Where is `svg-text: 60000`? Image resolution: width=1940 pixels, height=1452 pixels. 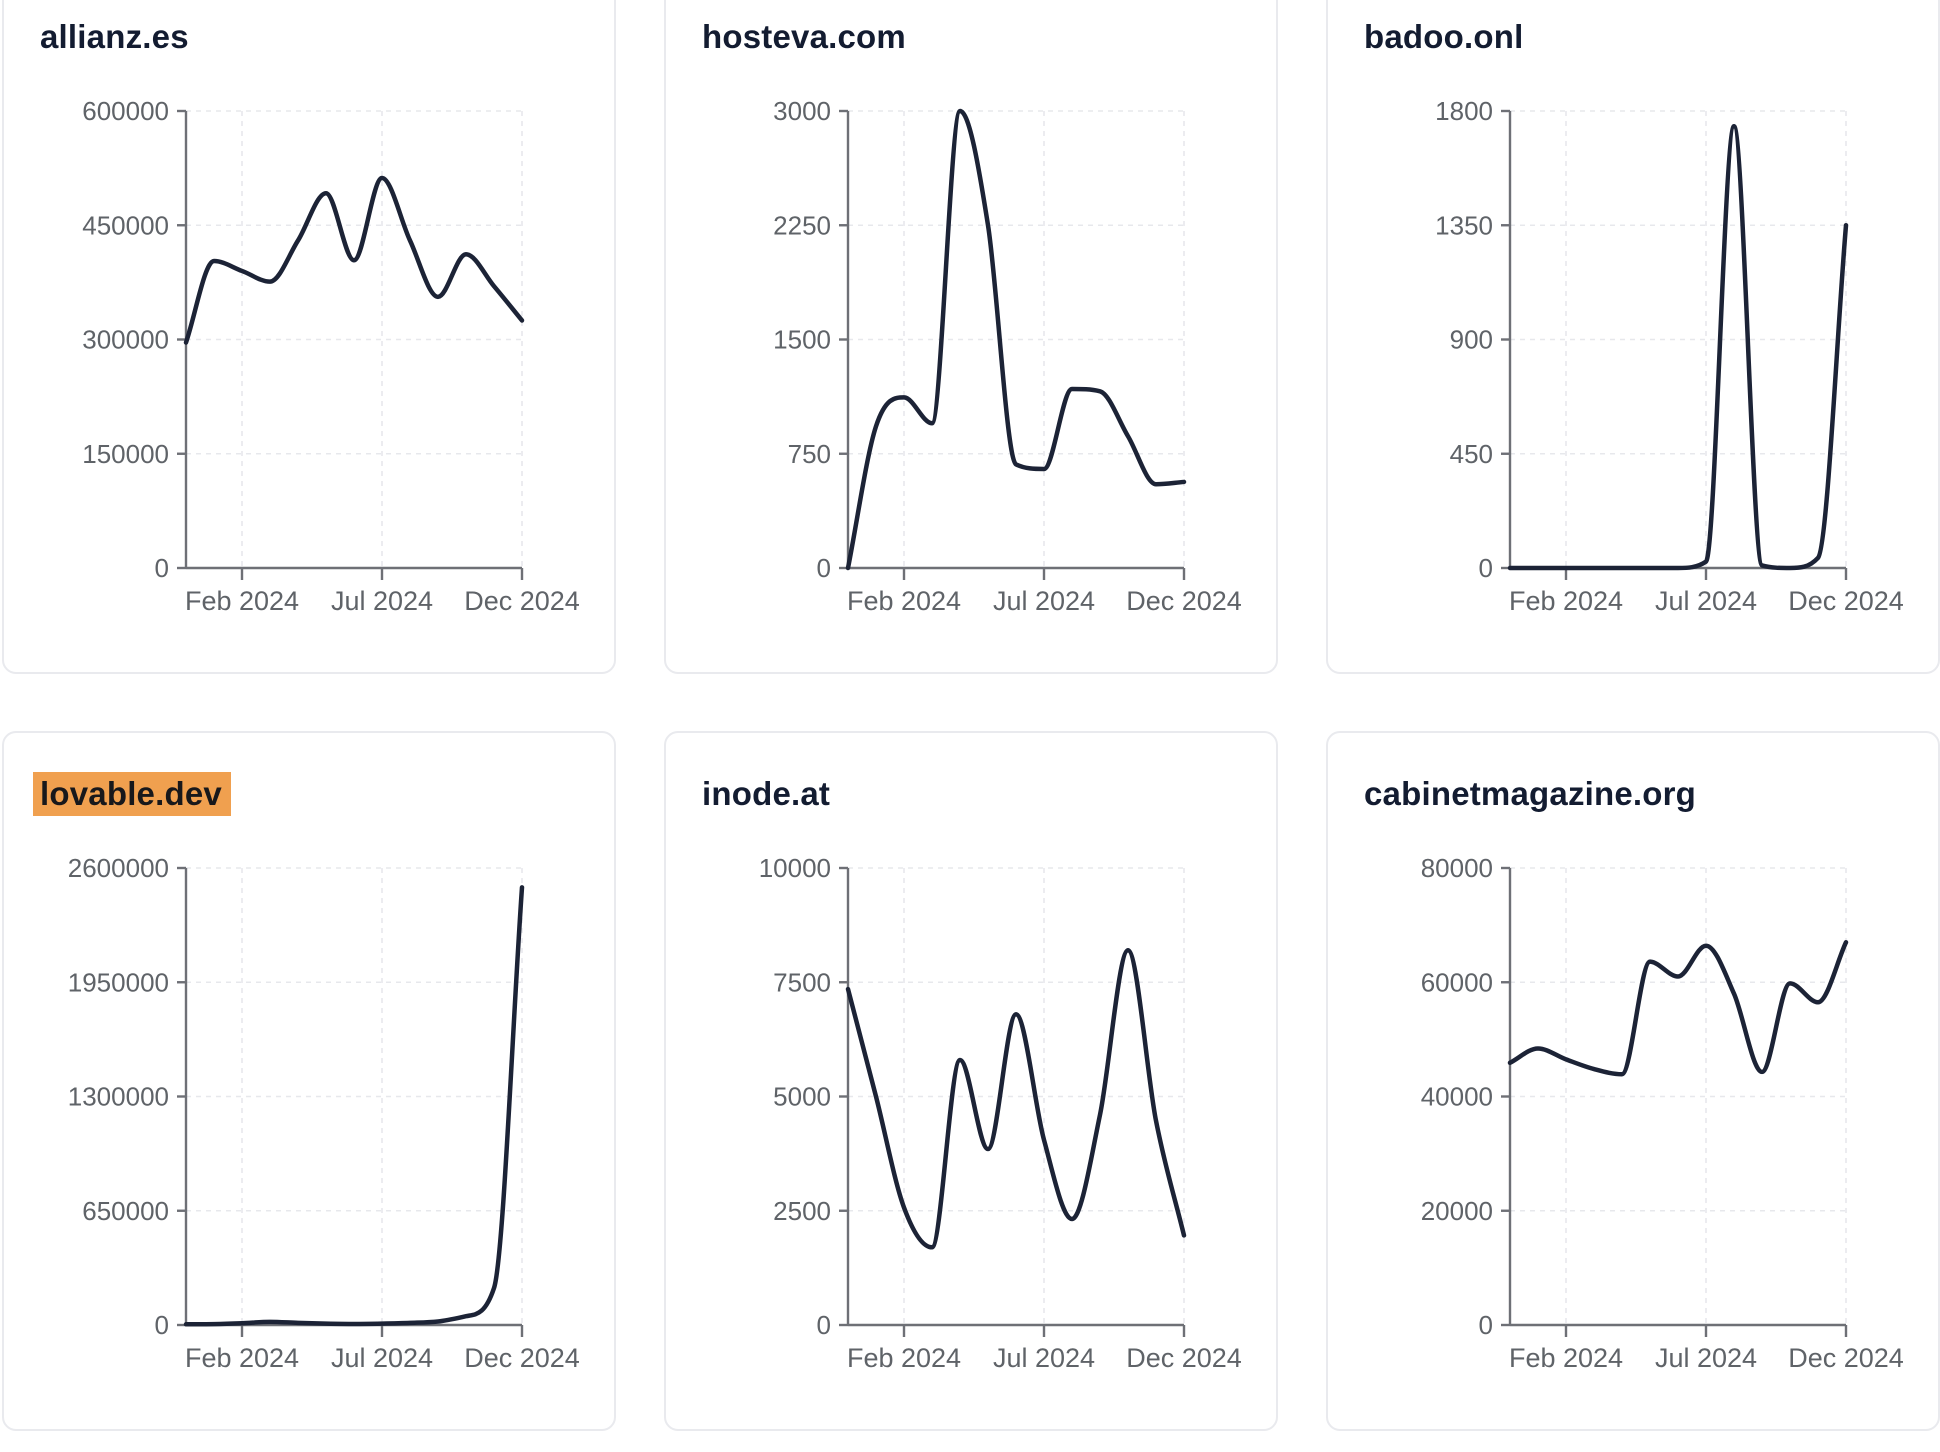 svg-text: 60000 is located at coordinates (1457, 982).